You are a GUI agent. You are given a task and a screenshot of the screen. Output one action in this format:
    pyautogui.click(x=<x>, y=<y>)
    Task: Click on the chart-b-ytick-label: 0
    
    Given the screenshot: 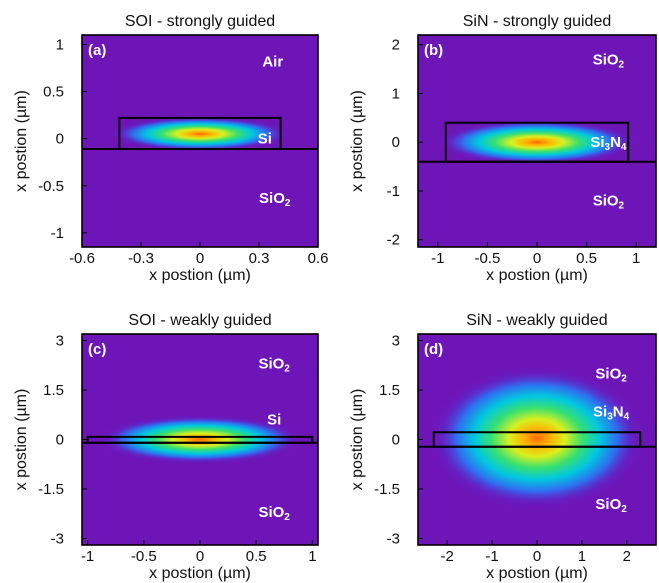 What is the action you would take?
    pyautogui.click(x=396, y=142)
    